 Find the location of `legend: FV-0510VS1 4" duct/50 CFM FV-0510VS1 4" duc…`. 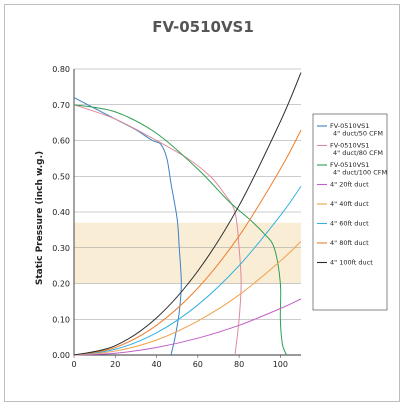

legend: FV-0510VS1 4" duct/50 CFM FV-0510VS1 4" duc… is located at coordinates (350, 212).